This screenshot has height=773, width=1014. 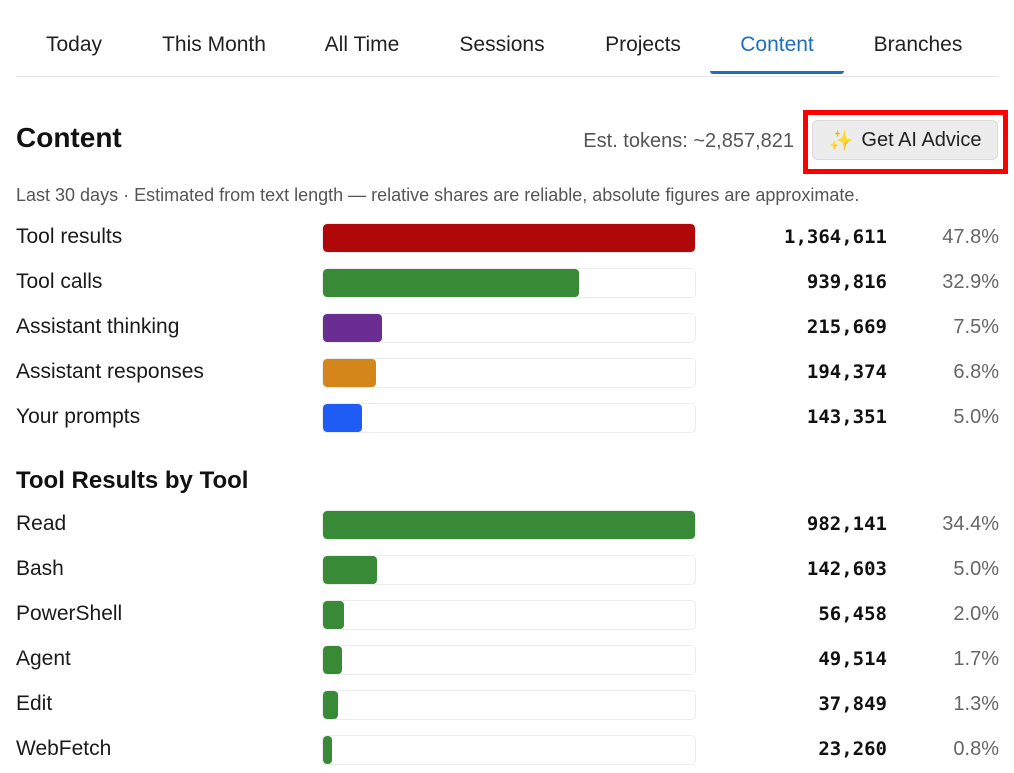 What do you see at coordinates (976, 704) in the screenshot?
I see `row-percent: 1.3%` at bounding box center [976, 704].